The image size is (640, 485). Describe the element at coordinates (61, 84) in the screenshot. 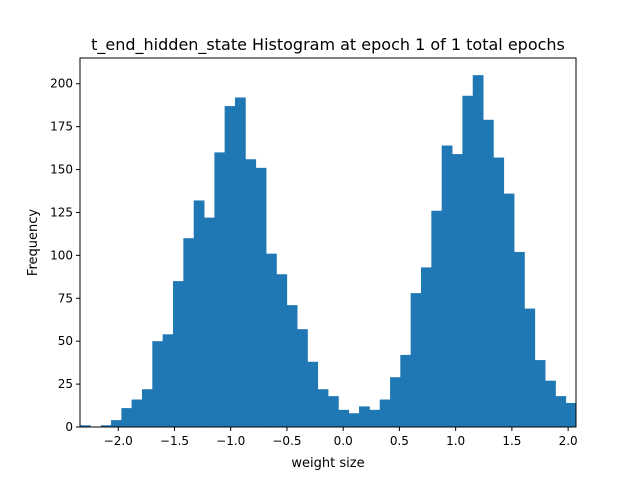

I see `y-tick-label-8: 200` at that location.